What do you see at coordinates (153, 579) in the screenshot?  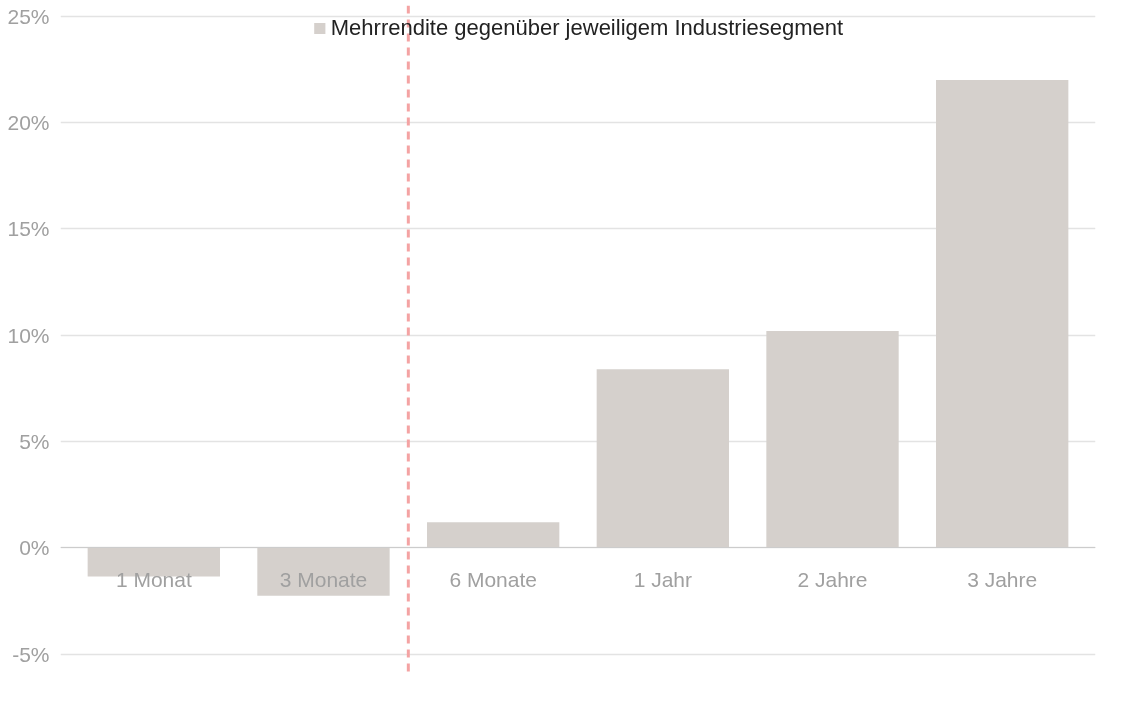 I see `x-tick-label: 1 Monat` at bounding box center [153, 579].